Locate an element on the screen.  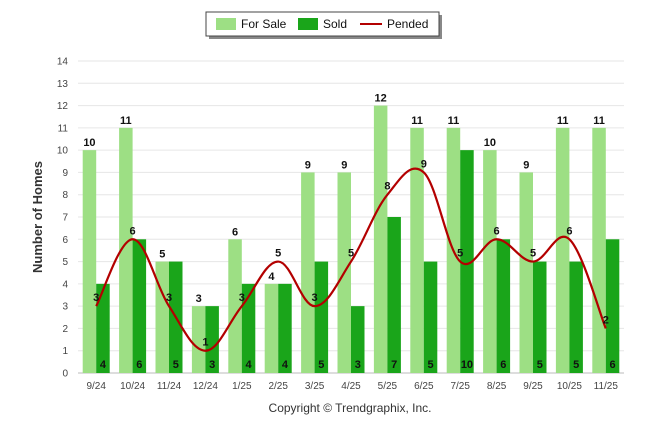
legend-box is located at coordinates (322, 24).